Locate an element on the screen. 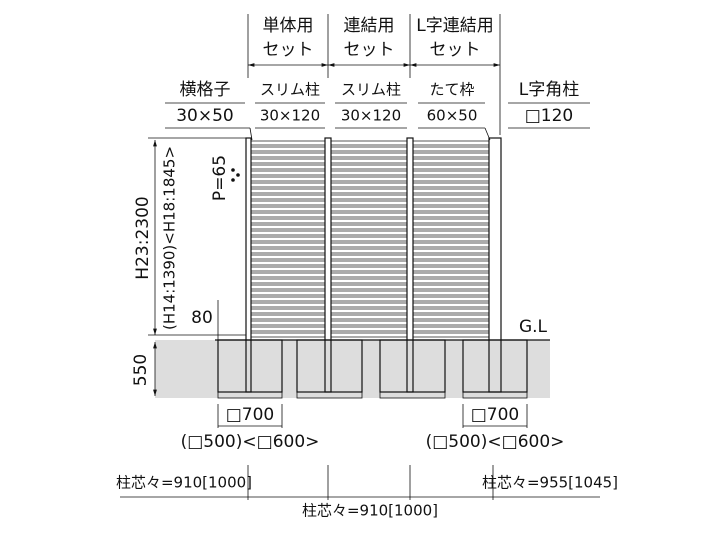 The height and width of the screenshot is (540, 720). pitch-label: P=65 is located at coordinates (220, 178).